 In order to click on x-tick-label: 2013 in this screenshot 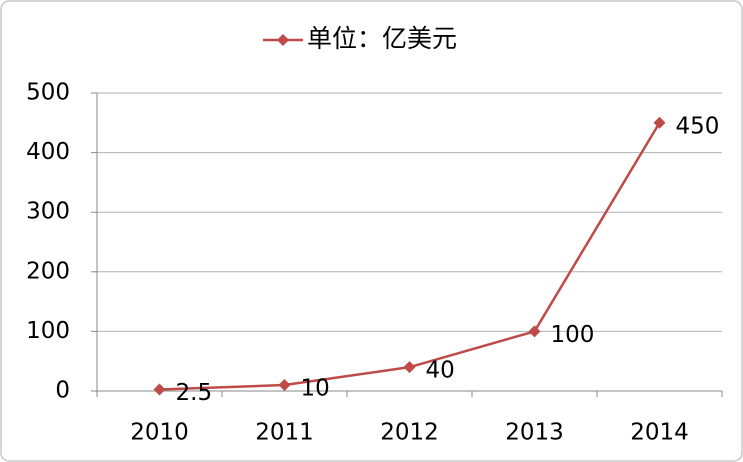, I will do `click(534, 433)`.